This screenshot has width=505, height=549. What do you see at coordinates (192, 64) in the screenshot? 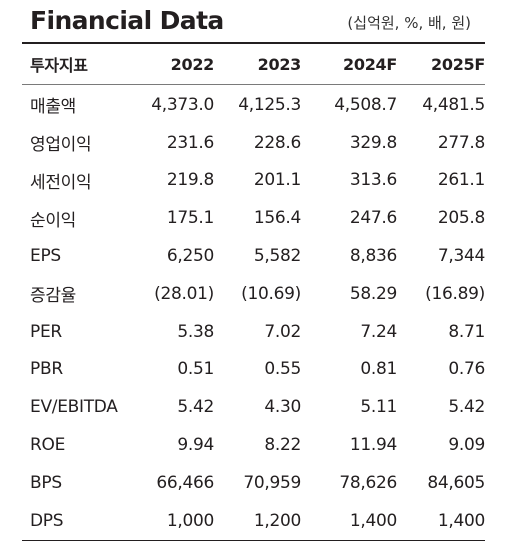
I see `column-header-2022: 2022` at bounding box center [192, 64].